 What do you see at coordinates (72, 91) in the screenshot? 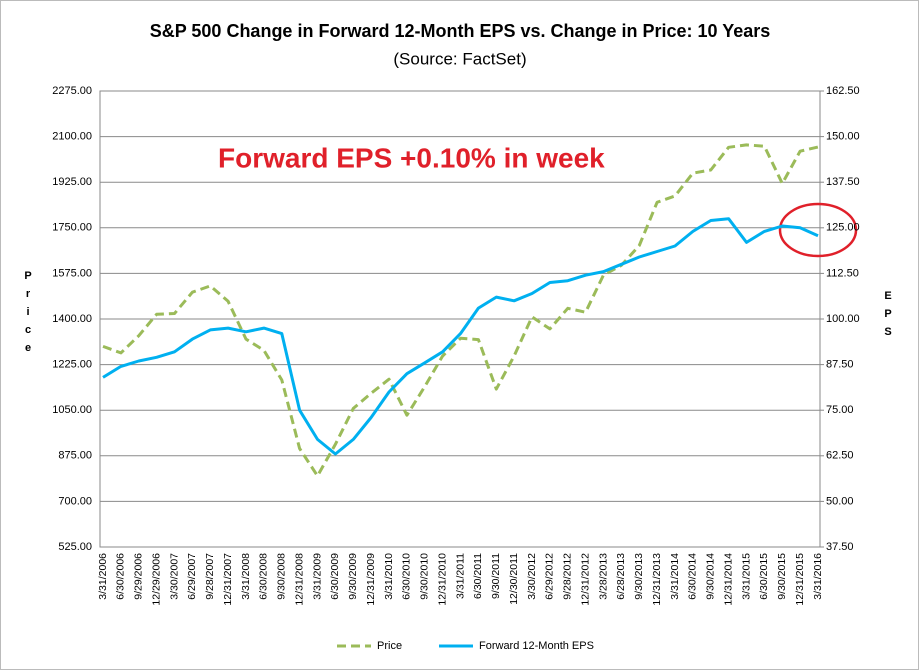
I see `y-tick-label: 2275.00` at bounding box center [72, 91].